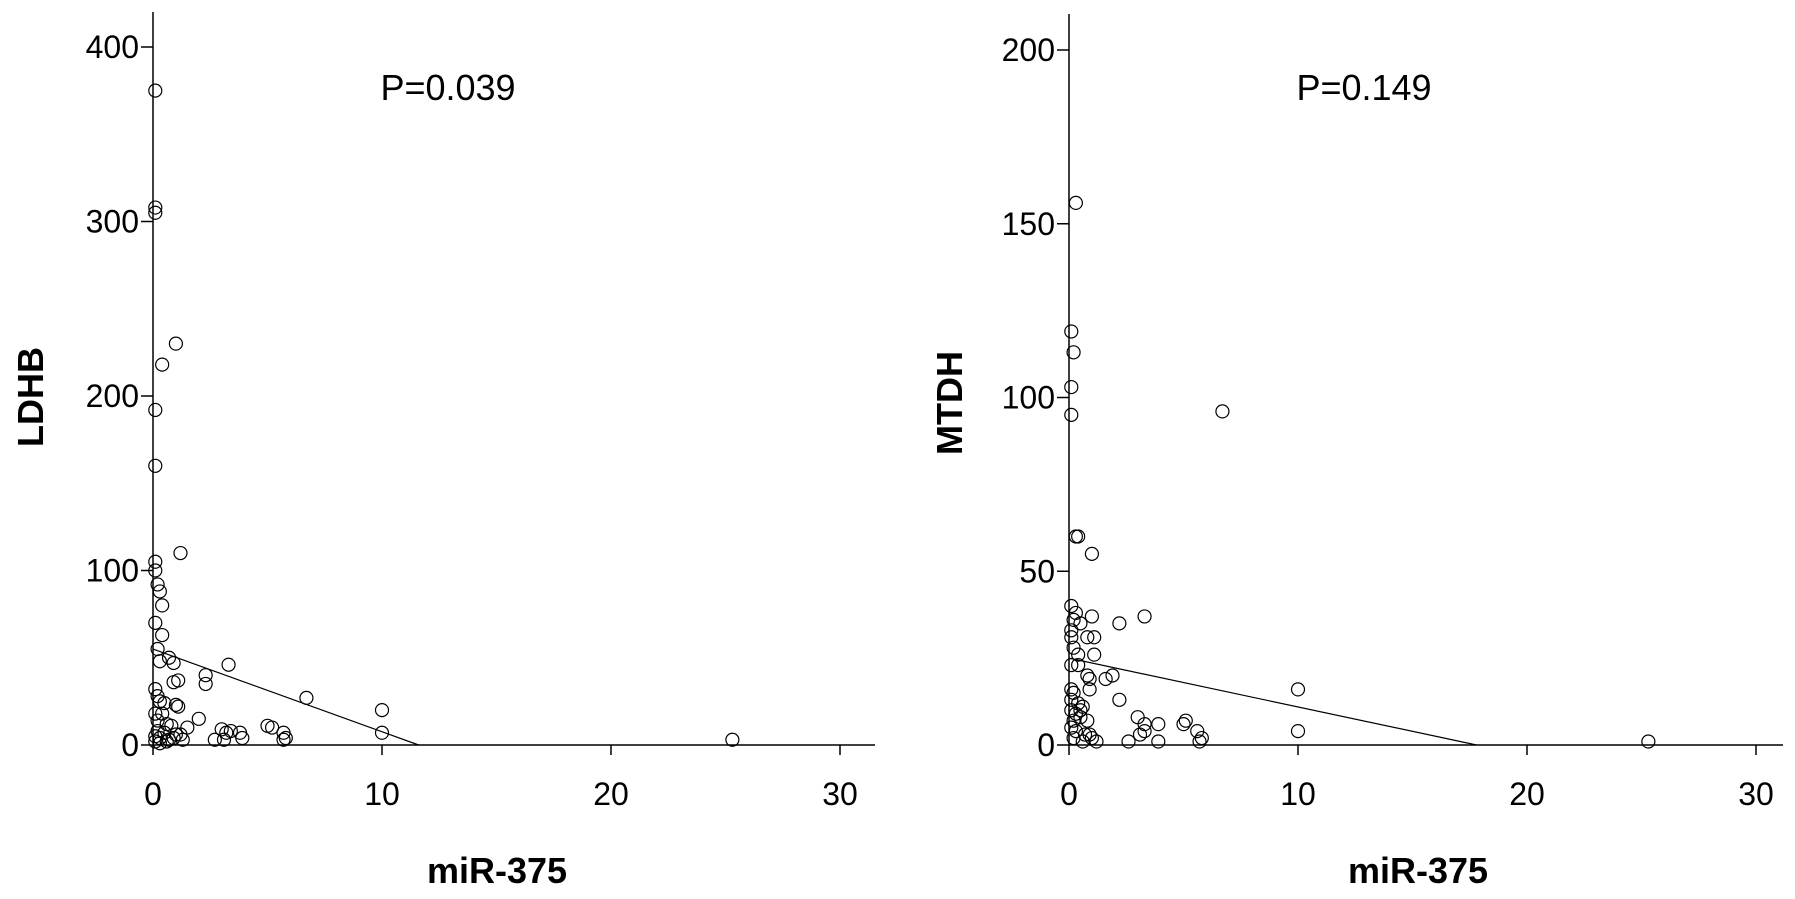 This screenshot has width=1795, height=899. What do you see at coordinates (840, 794) in the screenshot?
I see `x-tick-label: 30` at bounding box center [840, 794].